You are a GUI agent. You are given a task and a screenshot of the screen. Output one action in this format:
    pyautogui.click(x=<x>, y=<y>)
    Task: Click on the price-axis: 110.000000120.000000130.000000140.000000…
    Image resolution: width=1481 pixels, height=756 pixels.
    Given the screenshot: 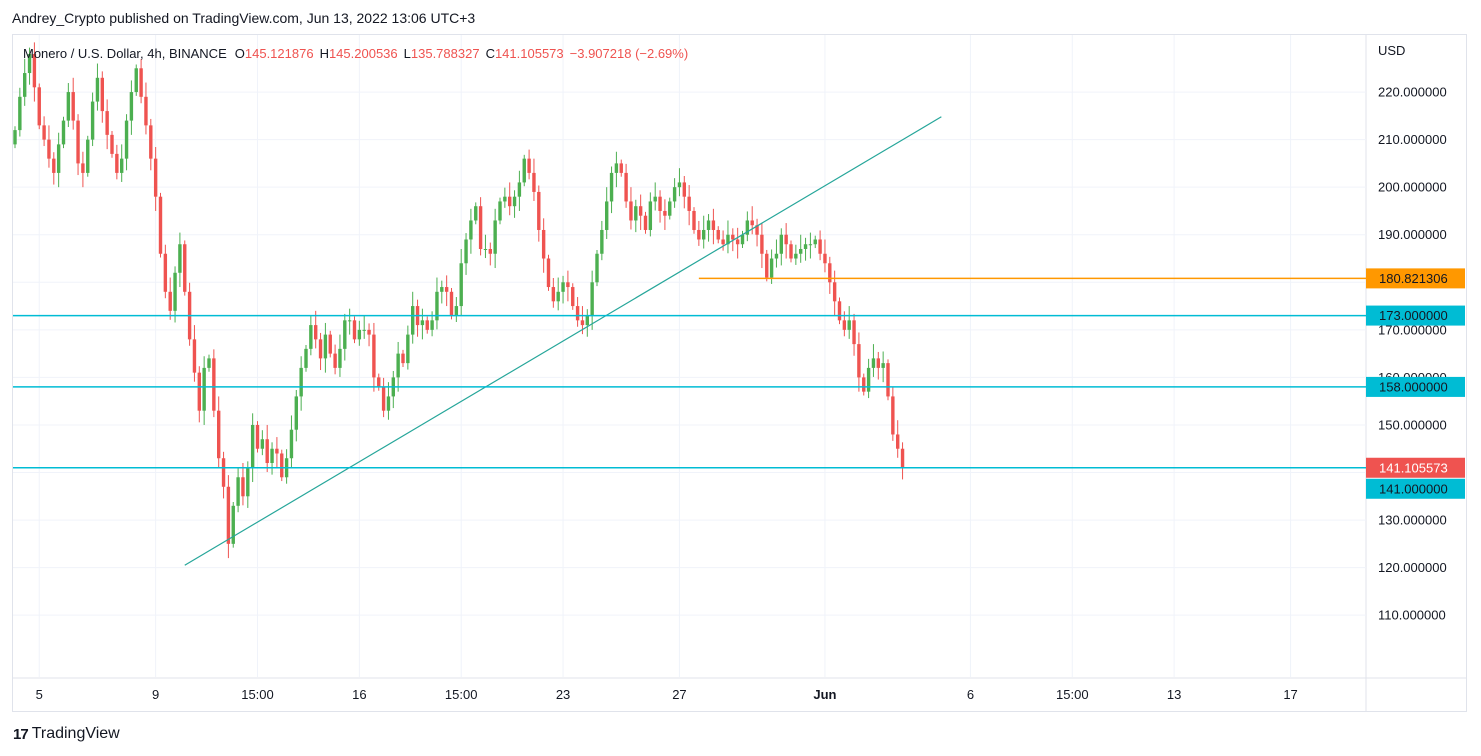 What is the action you would take?
    pyautogui.click(x=1412, y=354)
    